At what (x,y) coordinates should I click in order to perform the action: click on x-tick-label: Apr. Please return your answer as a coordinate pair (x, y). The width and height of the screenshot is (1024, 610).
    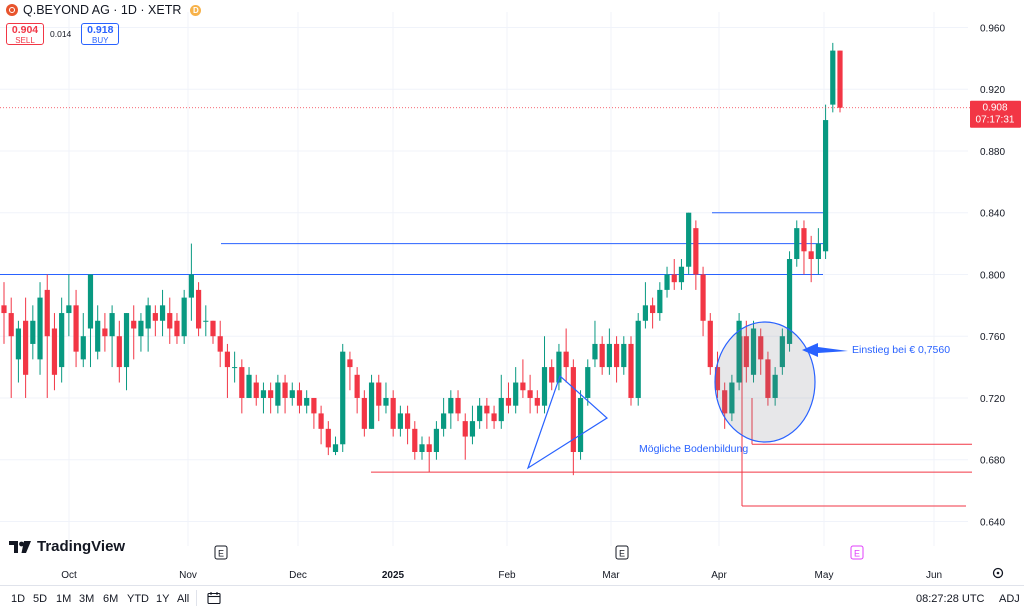
    Looking at the image, I should click on (719, 575).